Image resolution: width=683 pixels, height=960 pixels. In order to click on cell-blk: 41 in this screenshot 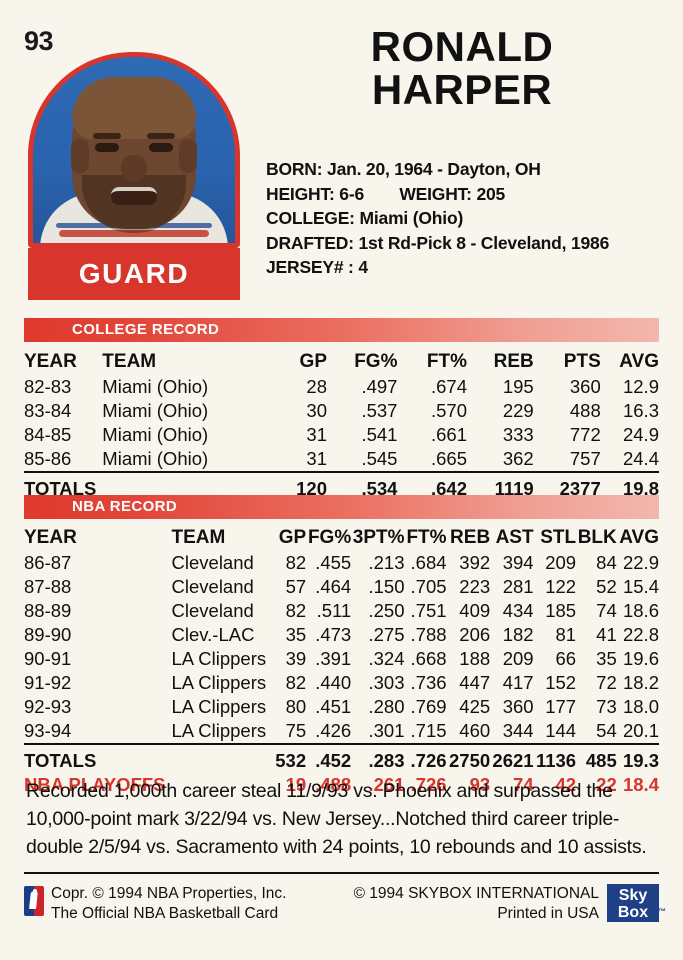, I will do `click(606, 634)`.